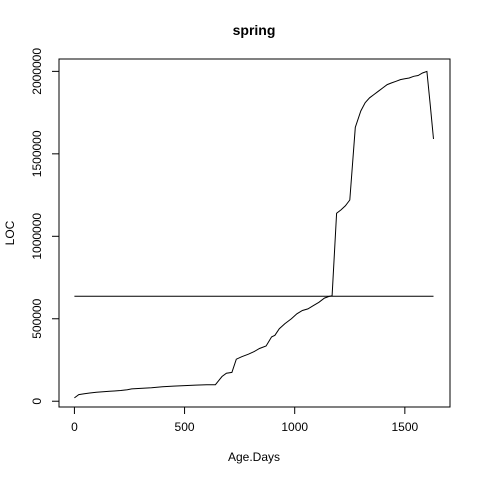 This screenshot has width=480, height=480. I want to click on y-tick-label: 1000000, so click(37, 236).